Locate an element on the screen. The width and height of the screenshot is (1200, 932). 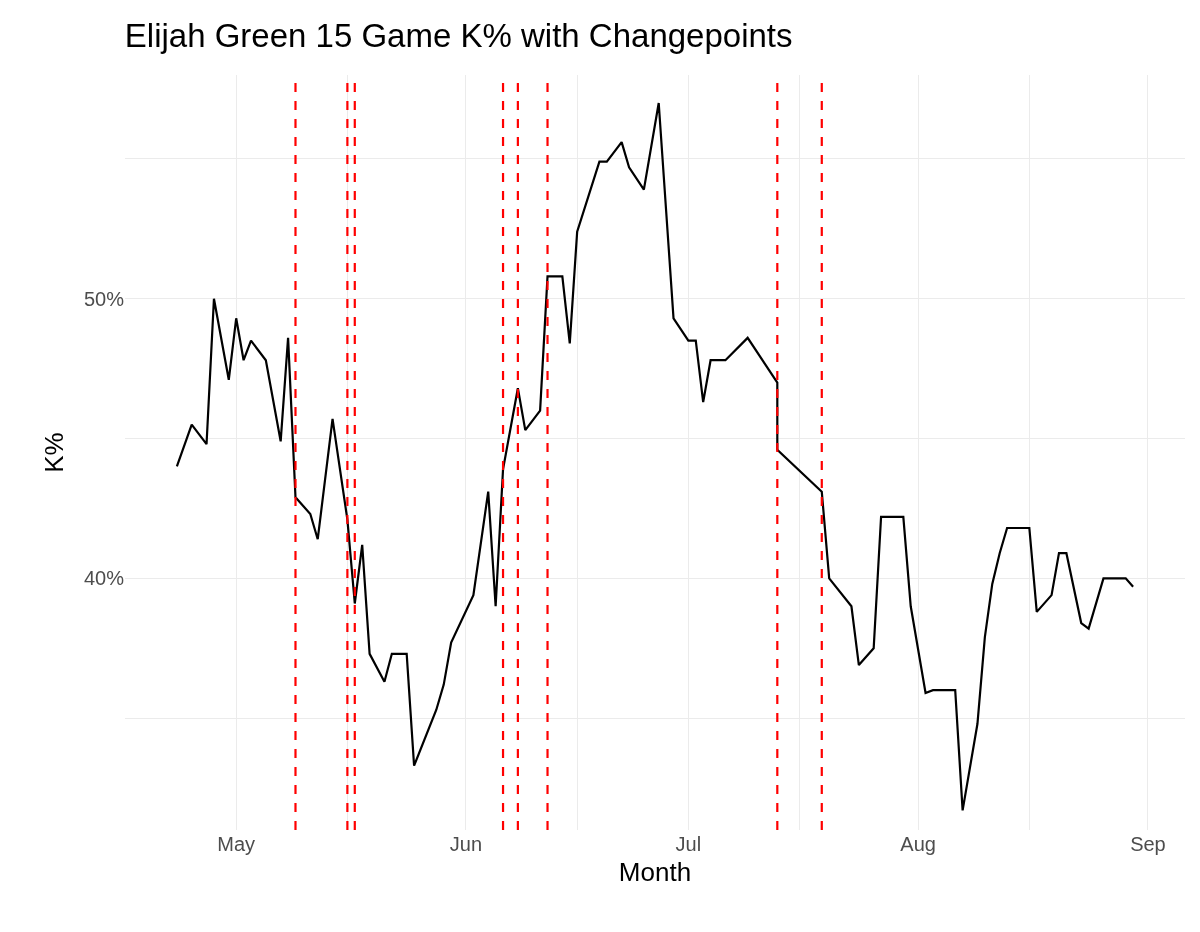
x-tick-label: Sep is located at coordinates (1148, 844).